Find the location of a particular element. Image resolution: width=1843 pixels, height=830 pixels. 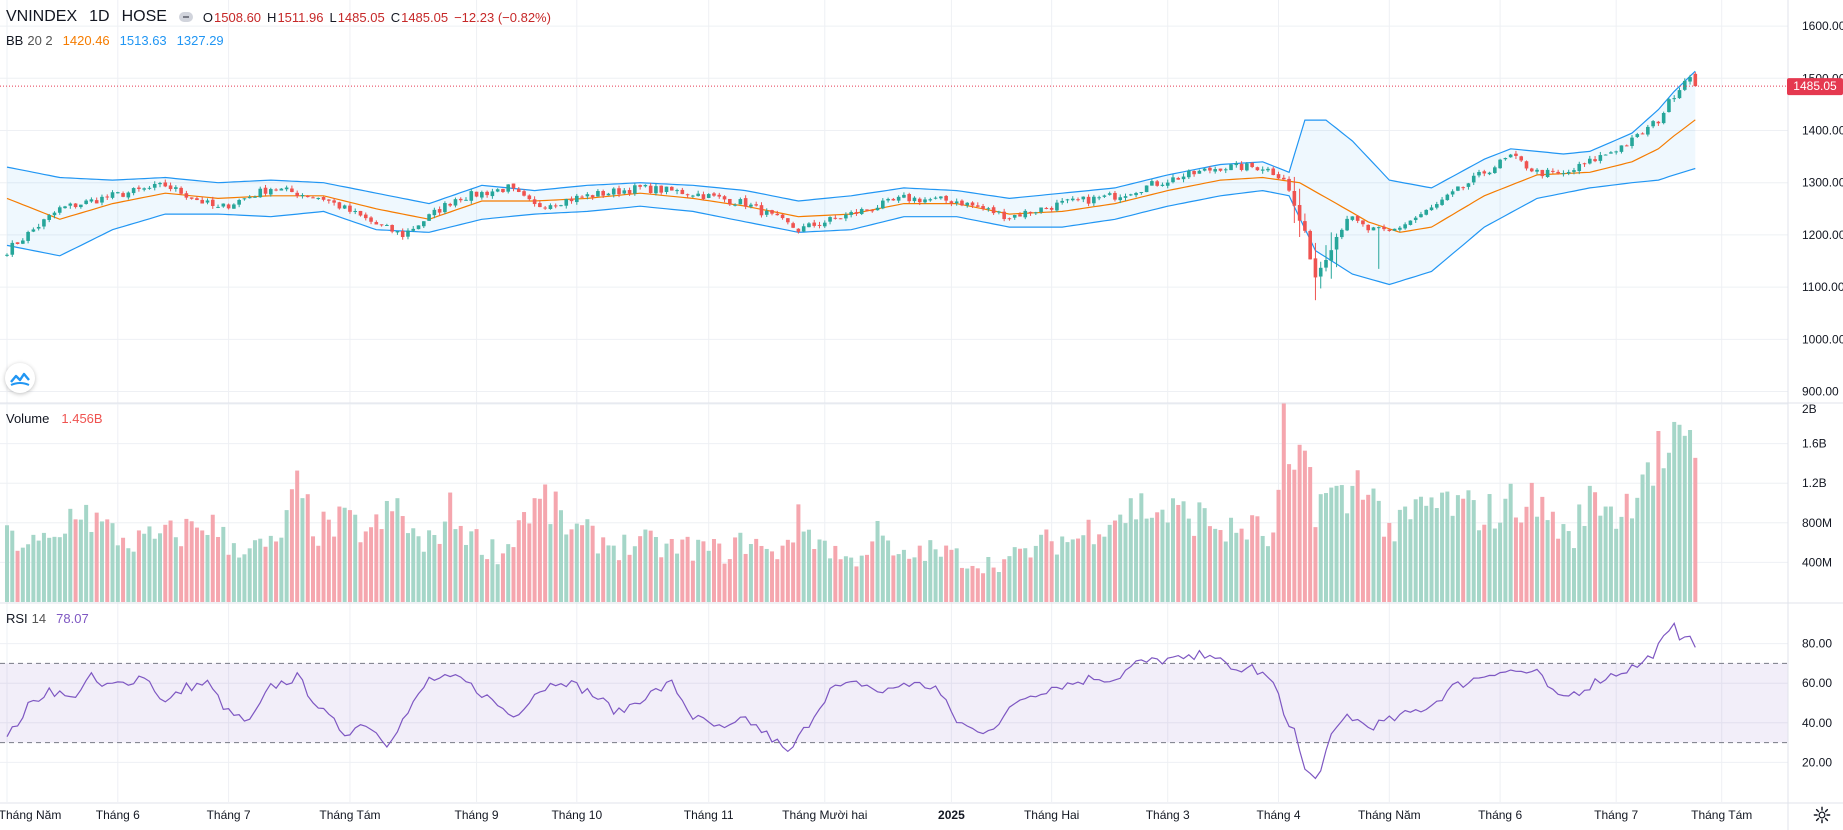

volume-axis: 400M 800M 1.2B 1.6B 2B is located at coordinates (1817, 485).